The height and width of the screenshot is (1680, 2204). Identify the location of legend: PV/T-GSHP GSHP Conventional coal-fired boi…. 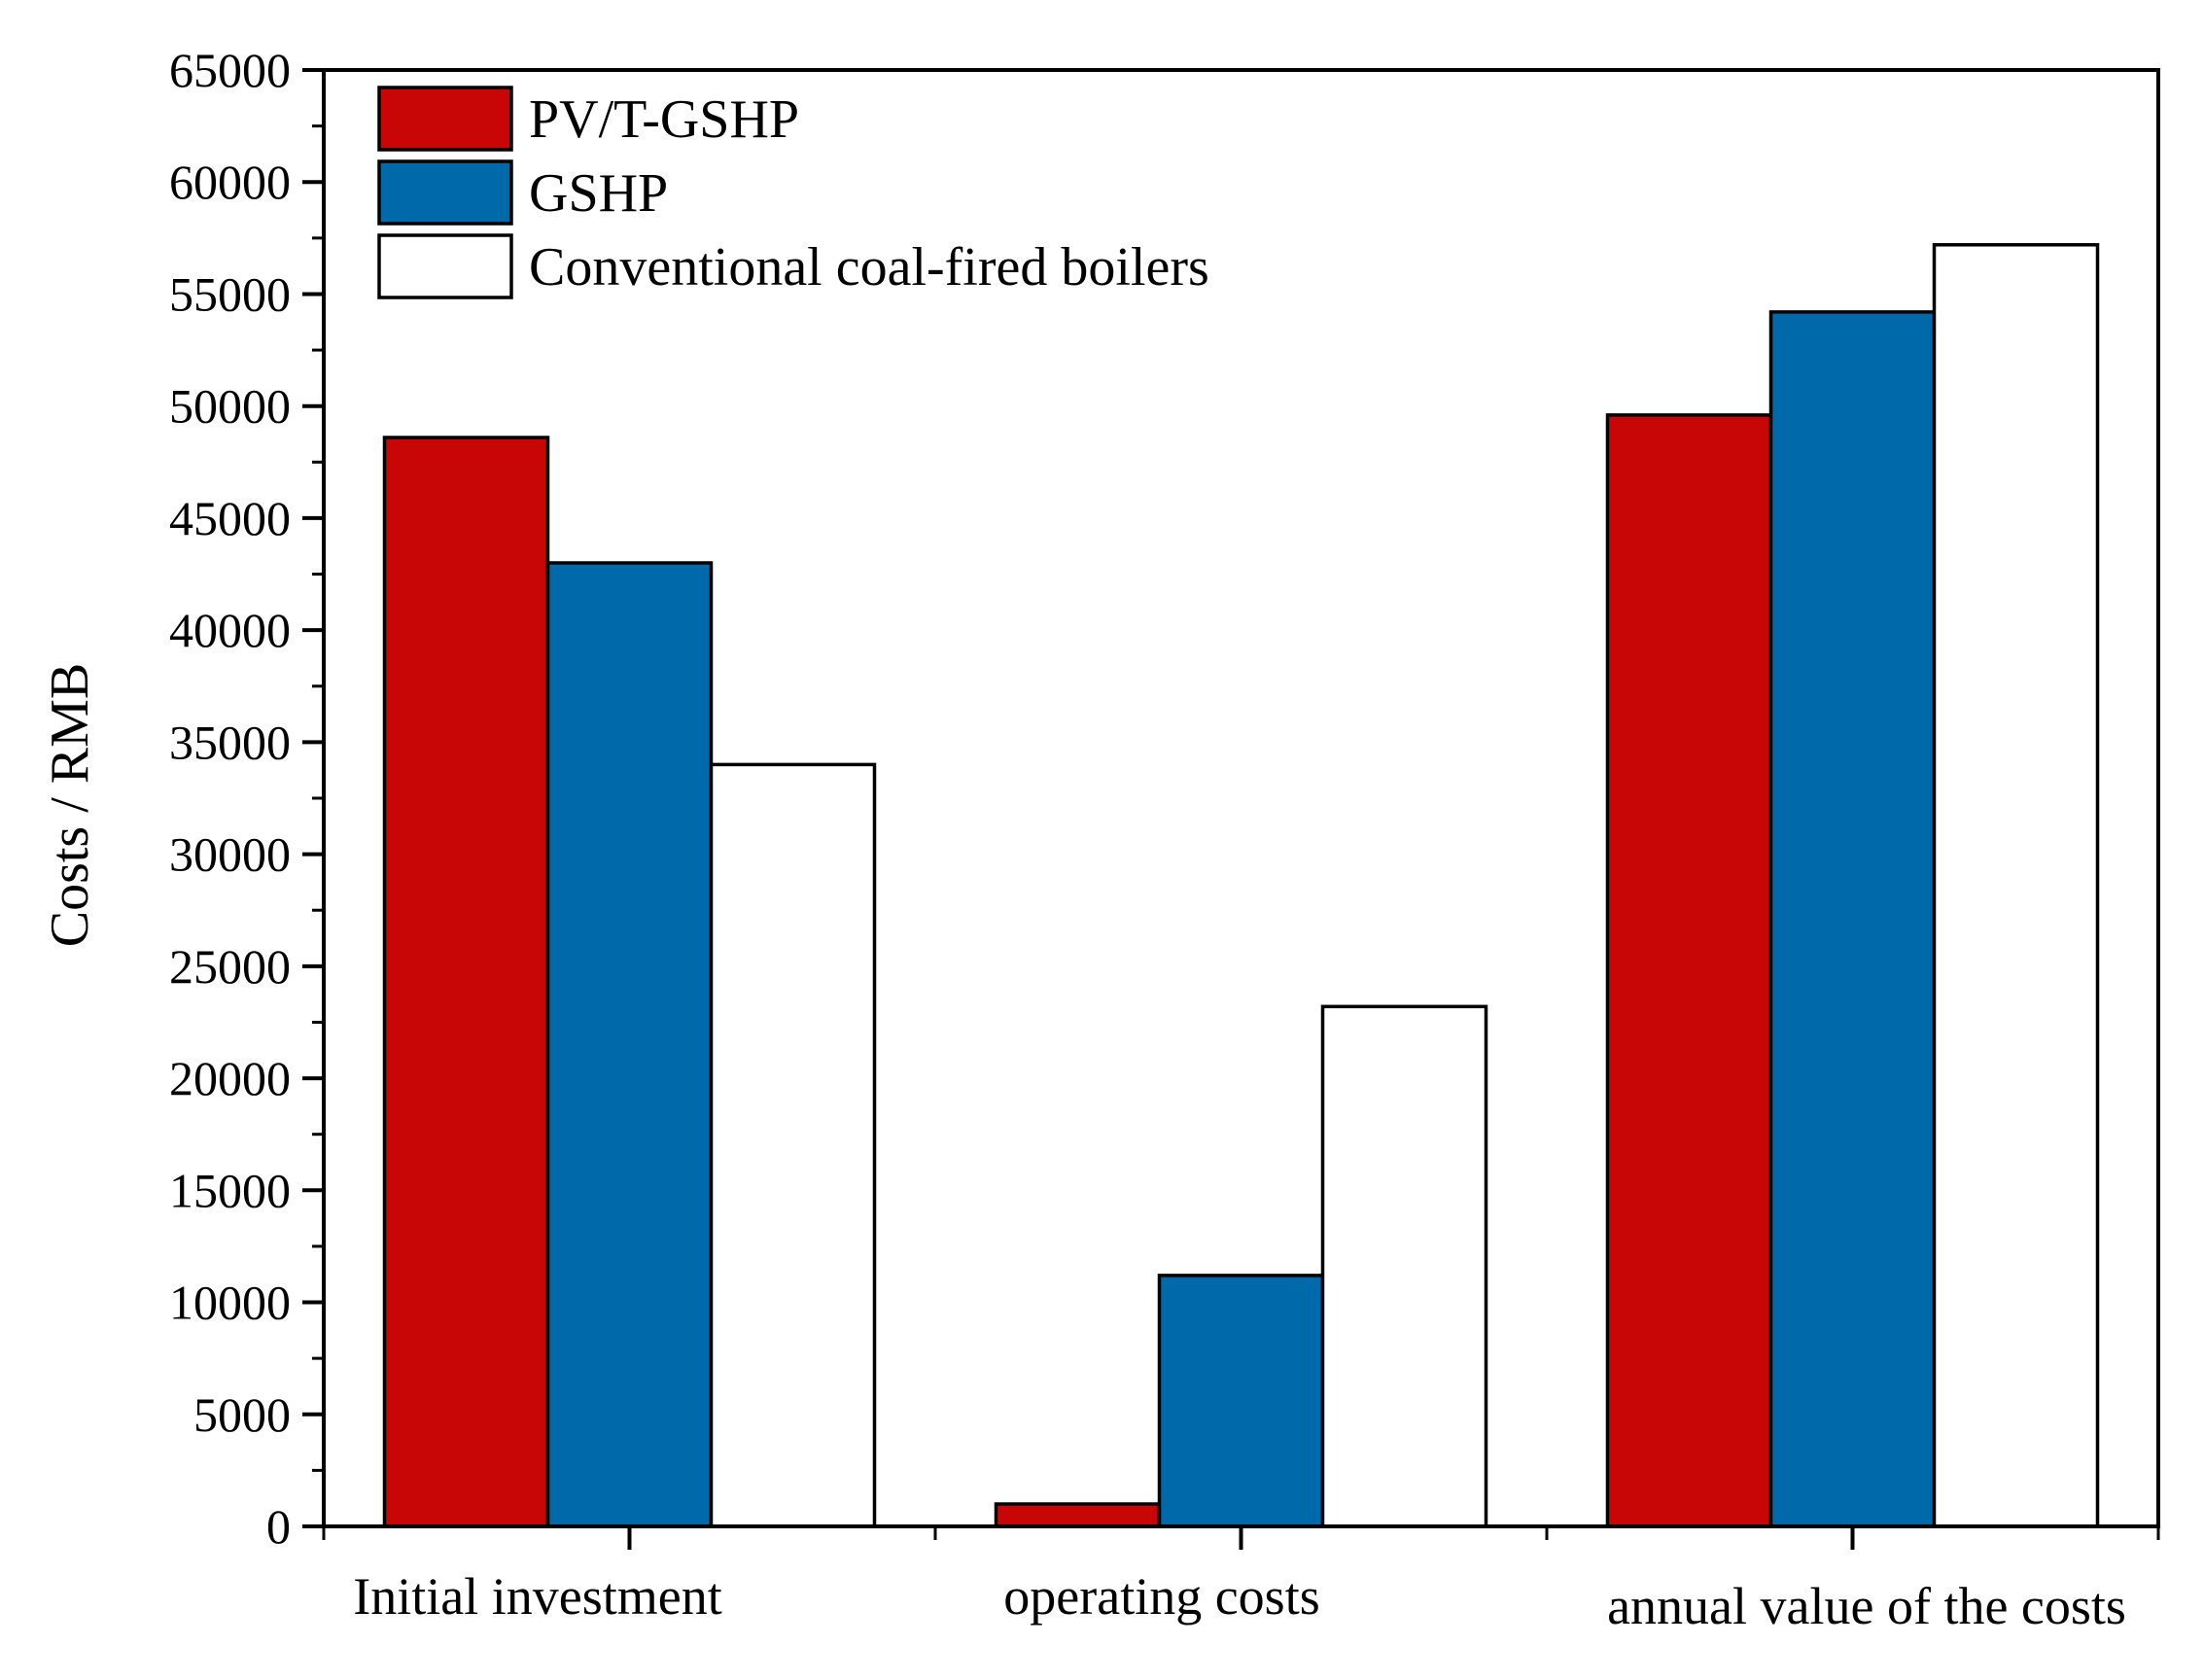
(793, 192).